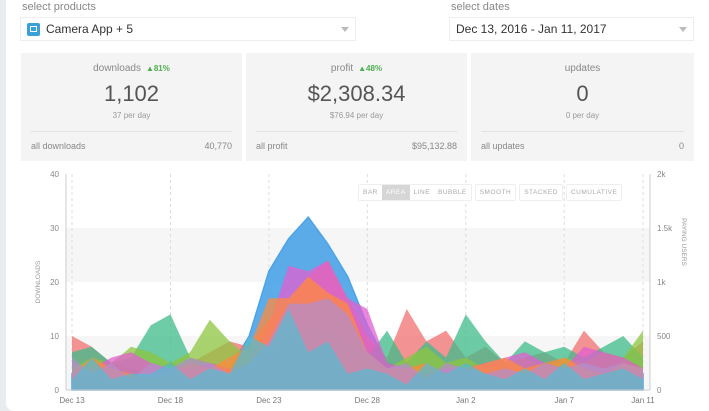 Image resolution: width=709 pixels, height=411 pixels. I want to click on card-footer-label: all updates, so click(503, 146).